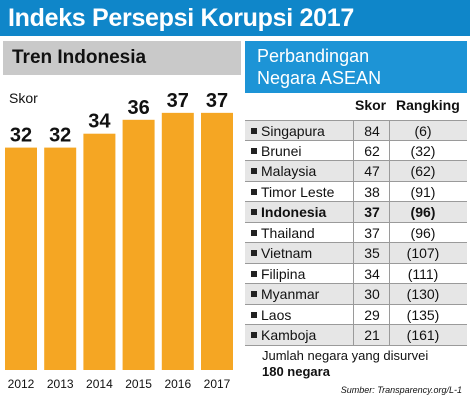  What do you see at coordinates (288, 232) in the screenshot?
I see `country-name: Thailand` at bounding box center [288, 232].